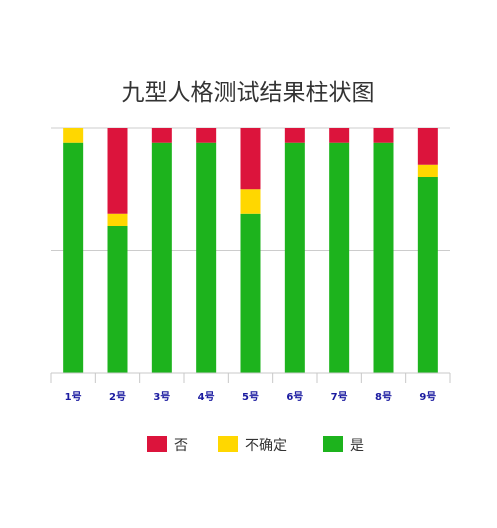 The width and height of the screenshot is (497, 528). I want to click on legend-label: 是, so click(357, 446).